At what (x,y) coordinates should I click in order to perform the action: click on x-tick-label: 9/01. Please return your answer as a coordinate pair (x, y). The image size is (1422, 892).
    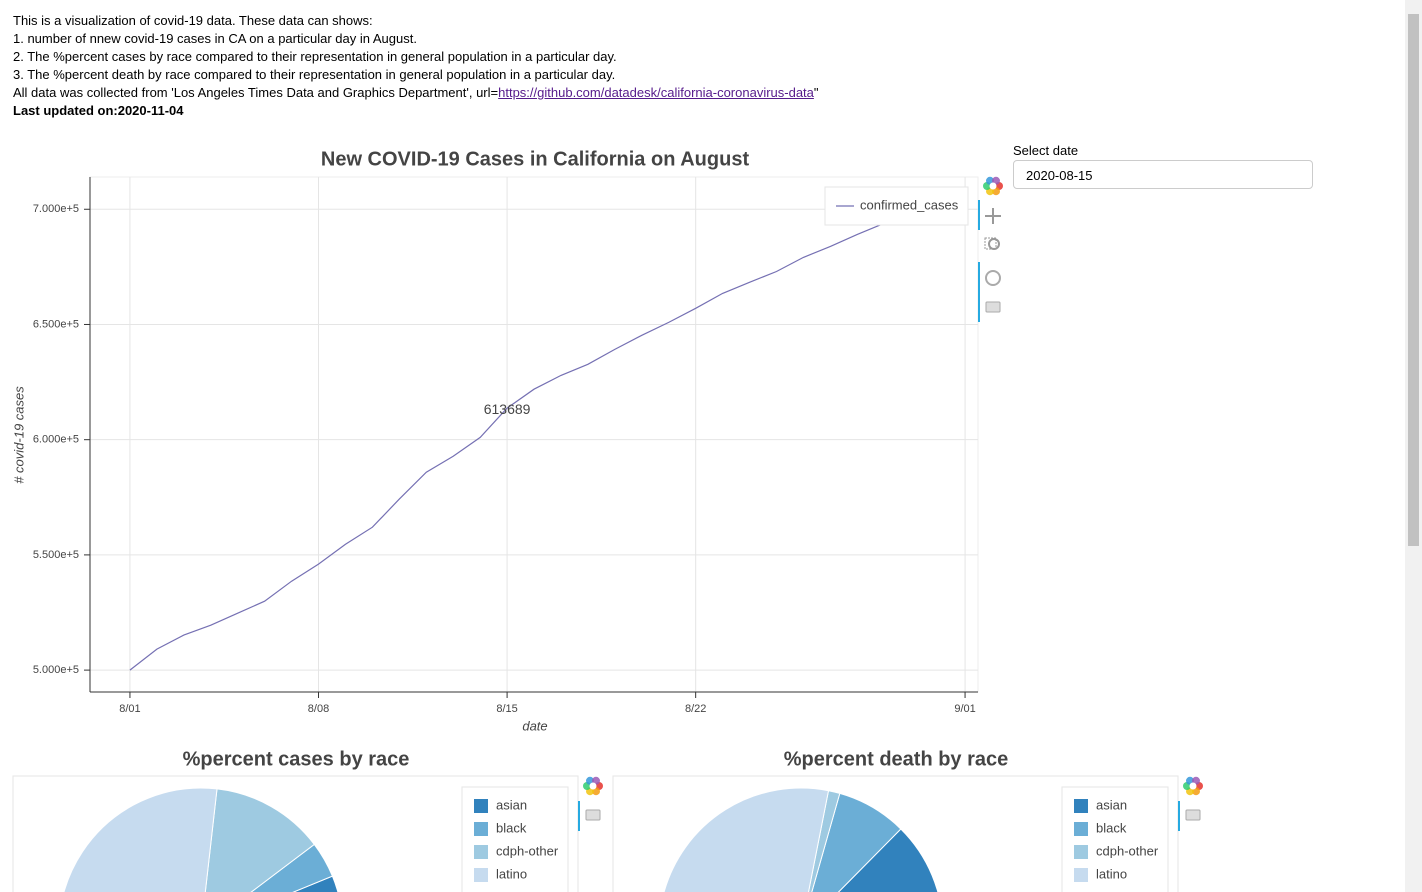
    Looking at the image, I should click on (964, 709).